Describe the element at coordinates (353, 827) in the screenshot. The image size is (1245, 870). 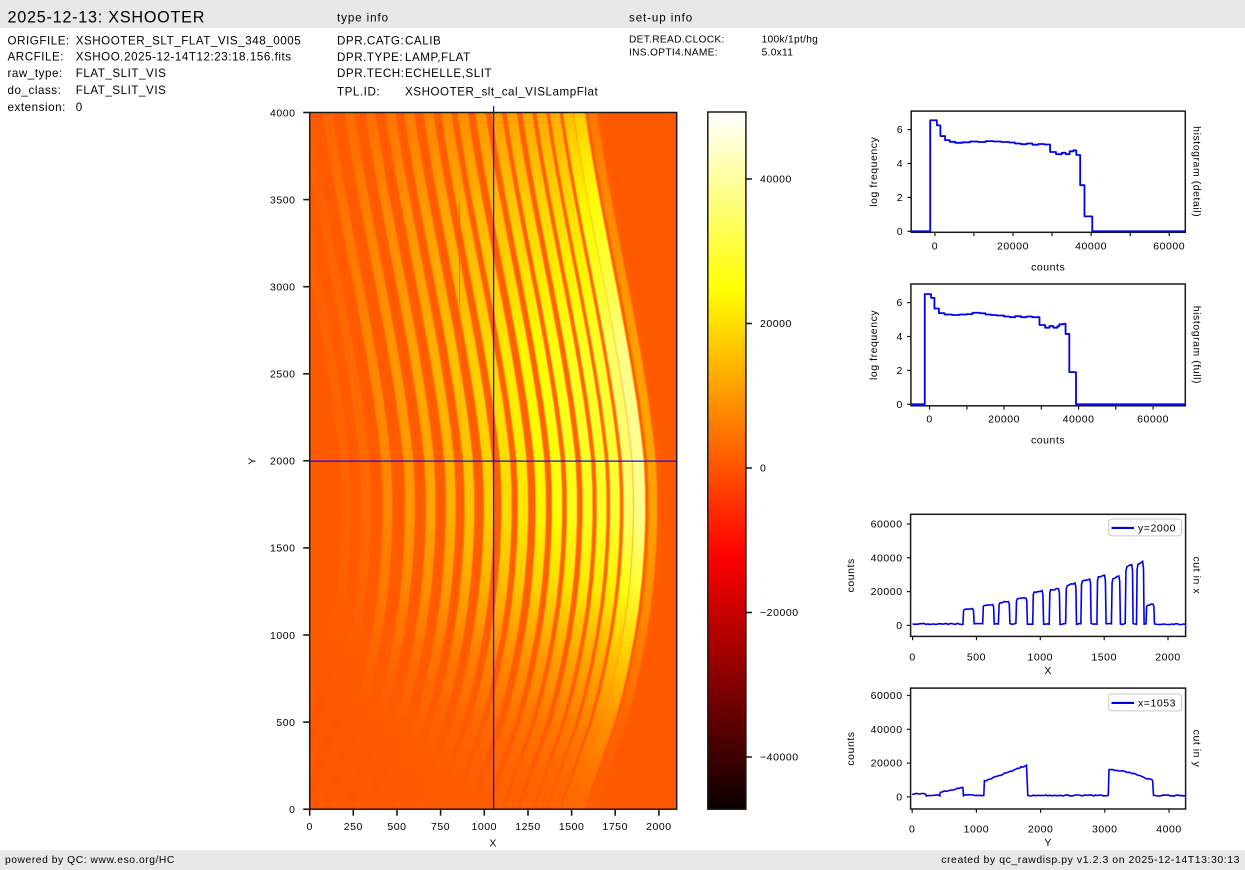
I see `svg-text: 250` at that location.